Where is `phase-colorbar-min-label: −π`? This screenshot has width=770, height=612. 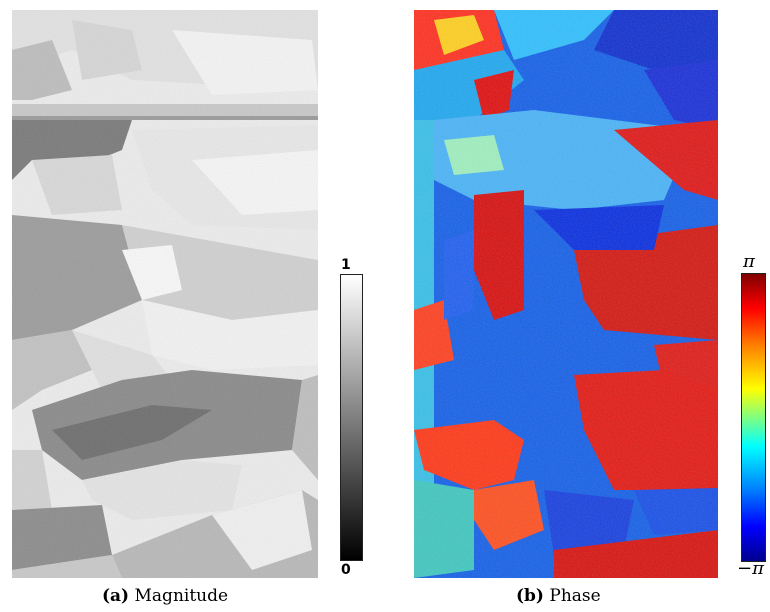 phase-colorbar-min-label: −π is located at coordinates (750, 568).